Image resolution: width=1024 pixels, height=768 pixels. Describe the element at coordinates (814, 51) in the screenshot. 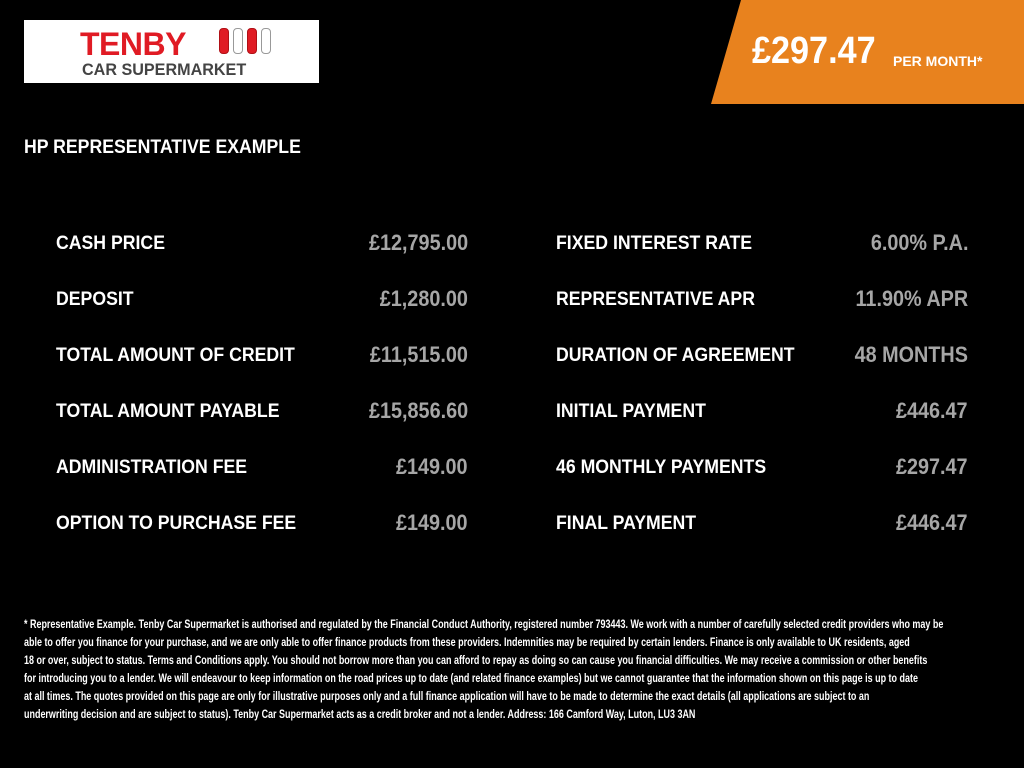

I see `monthly-amount: £297.47` at that location.